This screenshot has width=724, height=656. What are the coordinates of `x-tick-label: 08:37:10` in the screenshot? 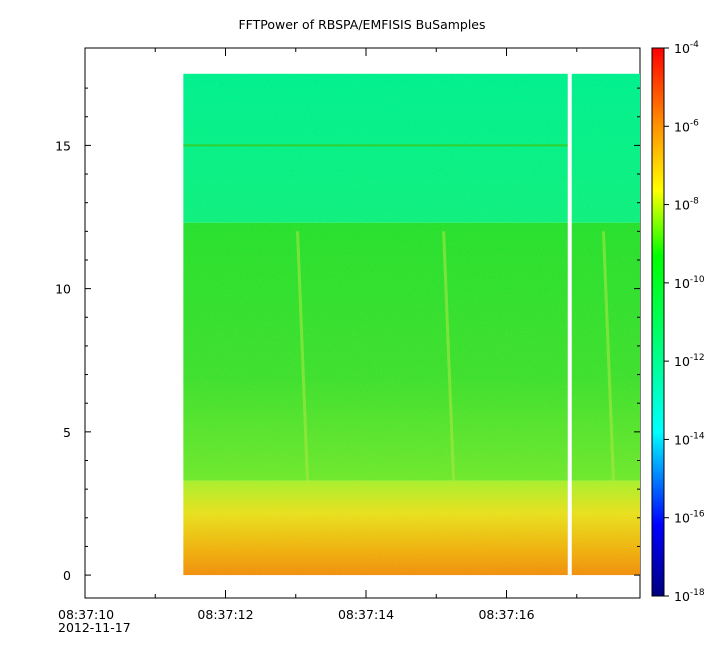 It's located at (86, 614).